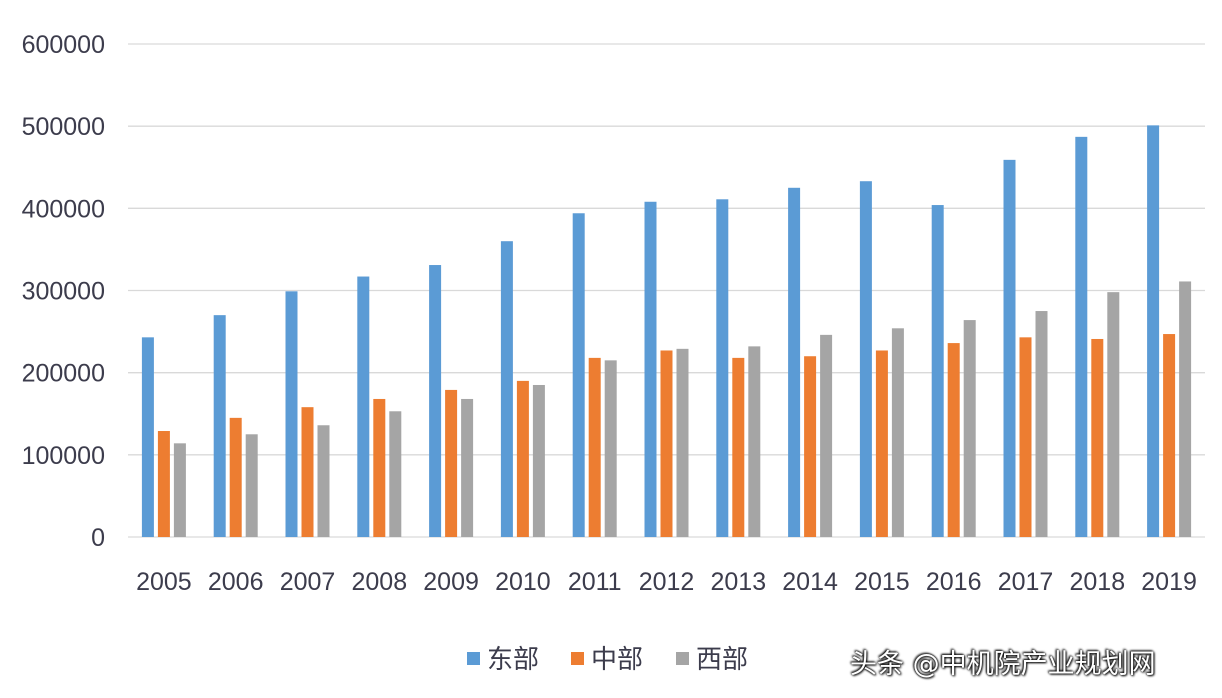  What do you see at coordinates (523, 582) in the screenshot?
I see `x-tick-label: 2010` at bounding box center [523, 582].